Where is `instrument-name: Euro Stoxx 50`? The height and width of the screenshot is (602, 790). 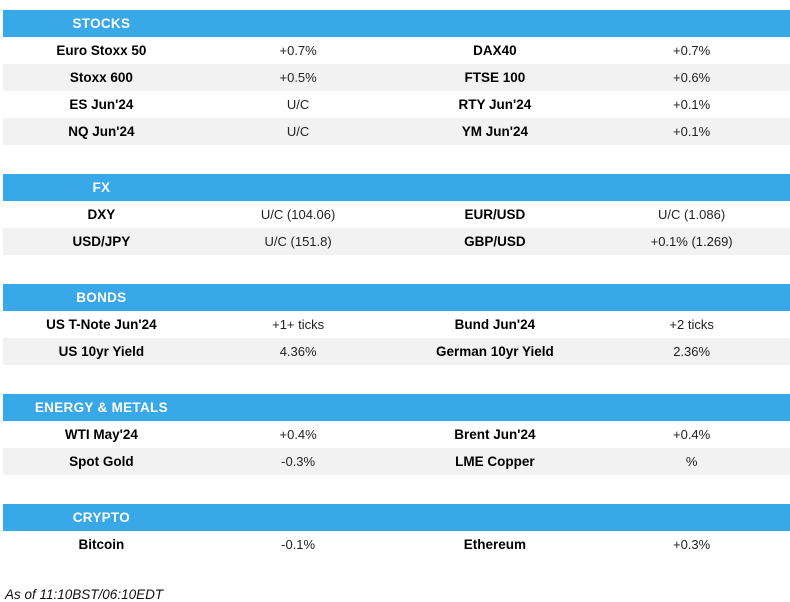 instrument-name: Euro Stoxx 50 is located at coordinates (101, 50).